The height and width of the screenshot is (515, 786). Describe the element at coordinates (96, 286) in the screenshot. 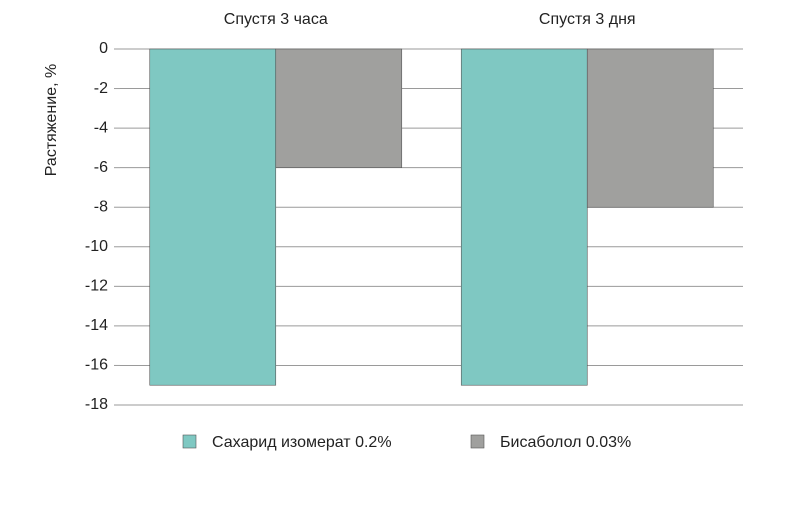

I see `y-tick-label: -12` at that location.